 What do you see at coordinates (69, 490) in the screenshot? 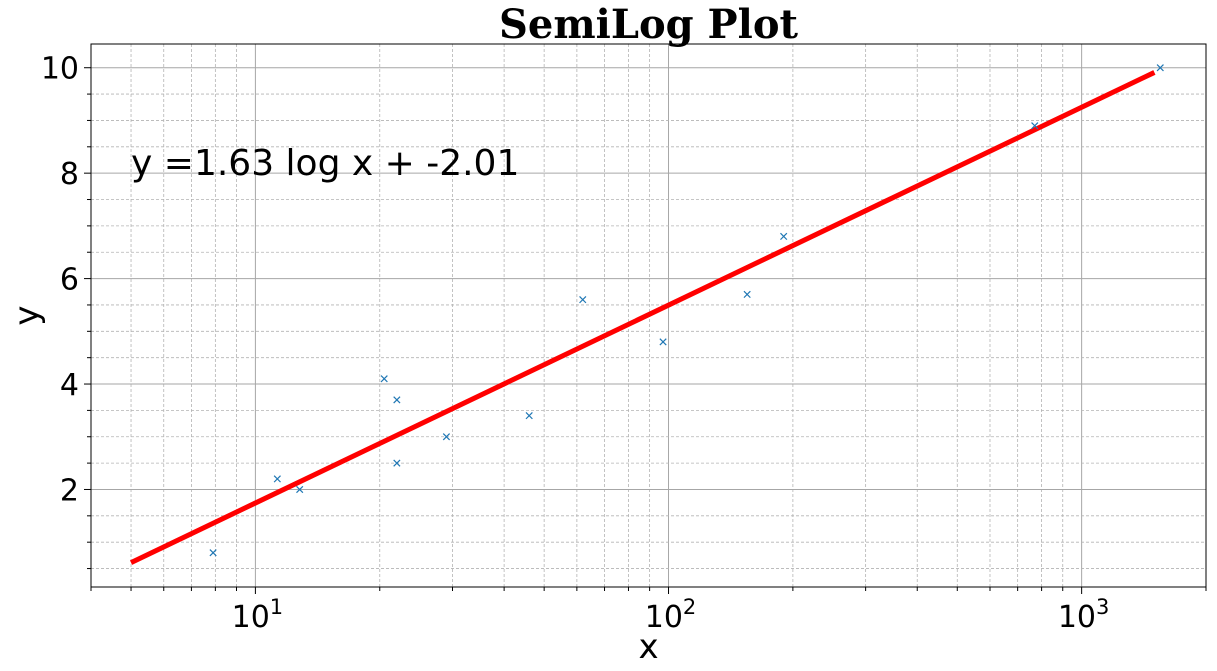
I see `y-tick-label: 2` at bounding box center [69, 490].